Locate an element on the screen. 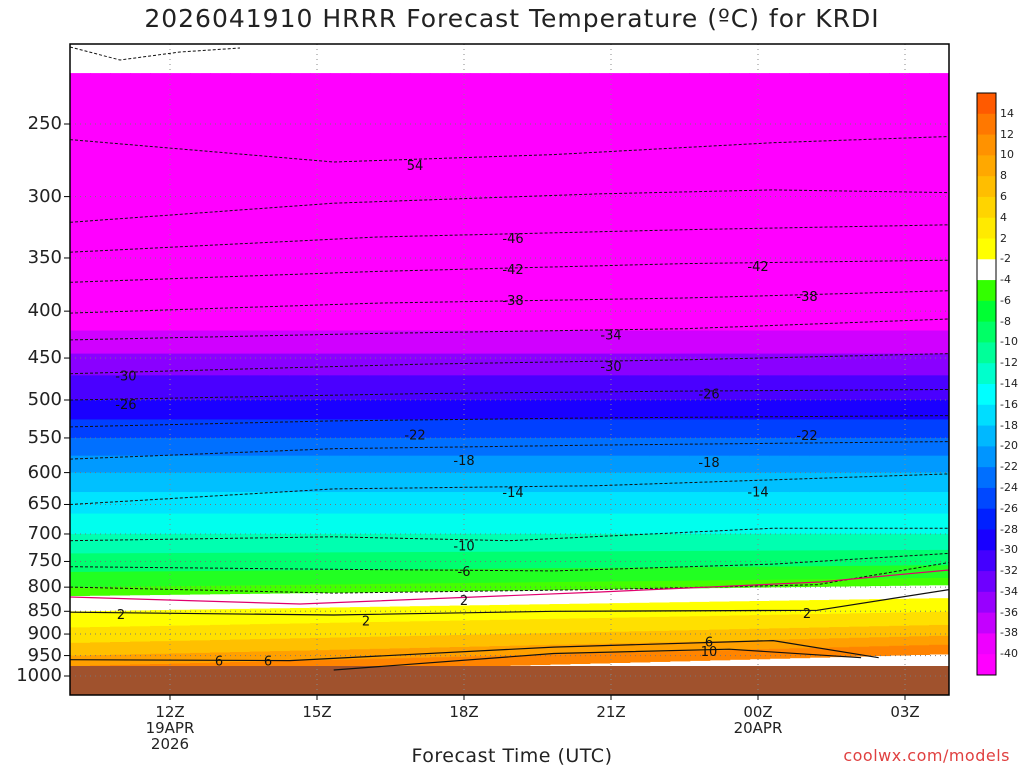 This screenshot has width=1024, height=768. svg-text: -46 is located at coordinates (512, 239).